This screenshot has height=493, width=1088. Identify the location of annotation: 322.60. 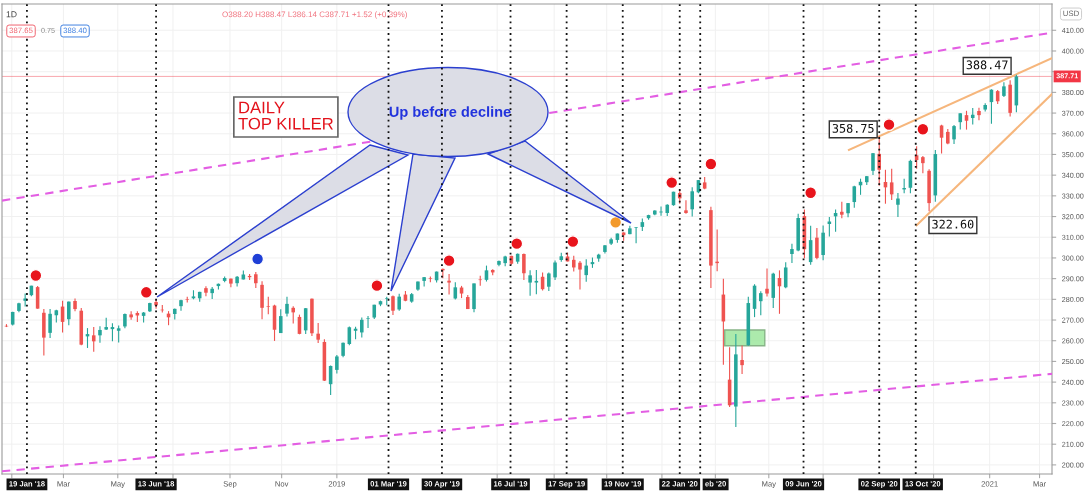
(953, 224).